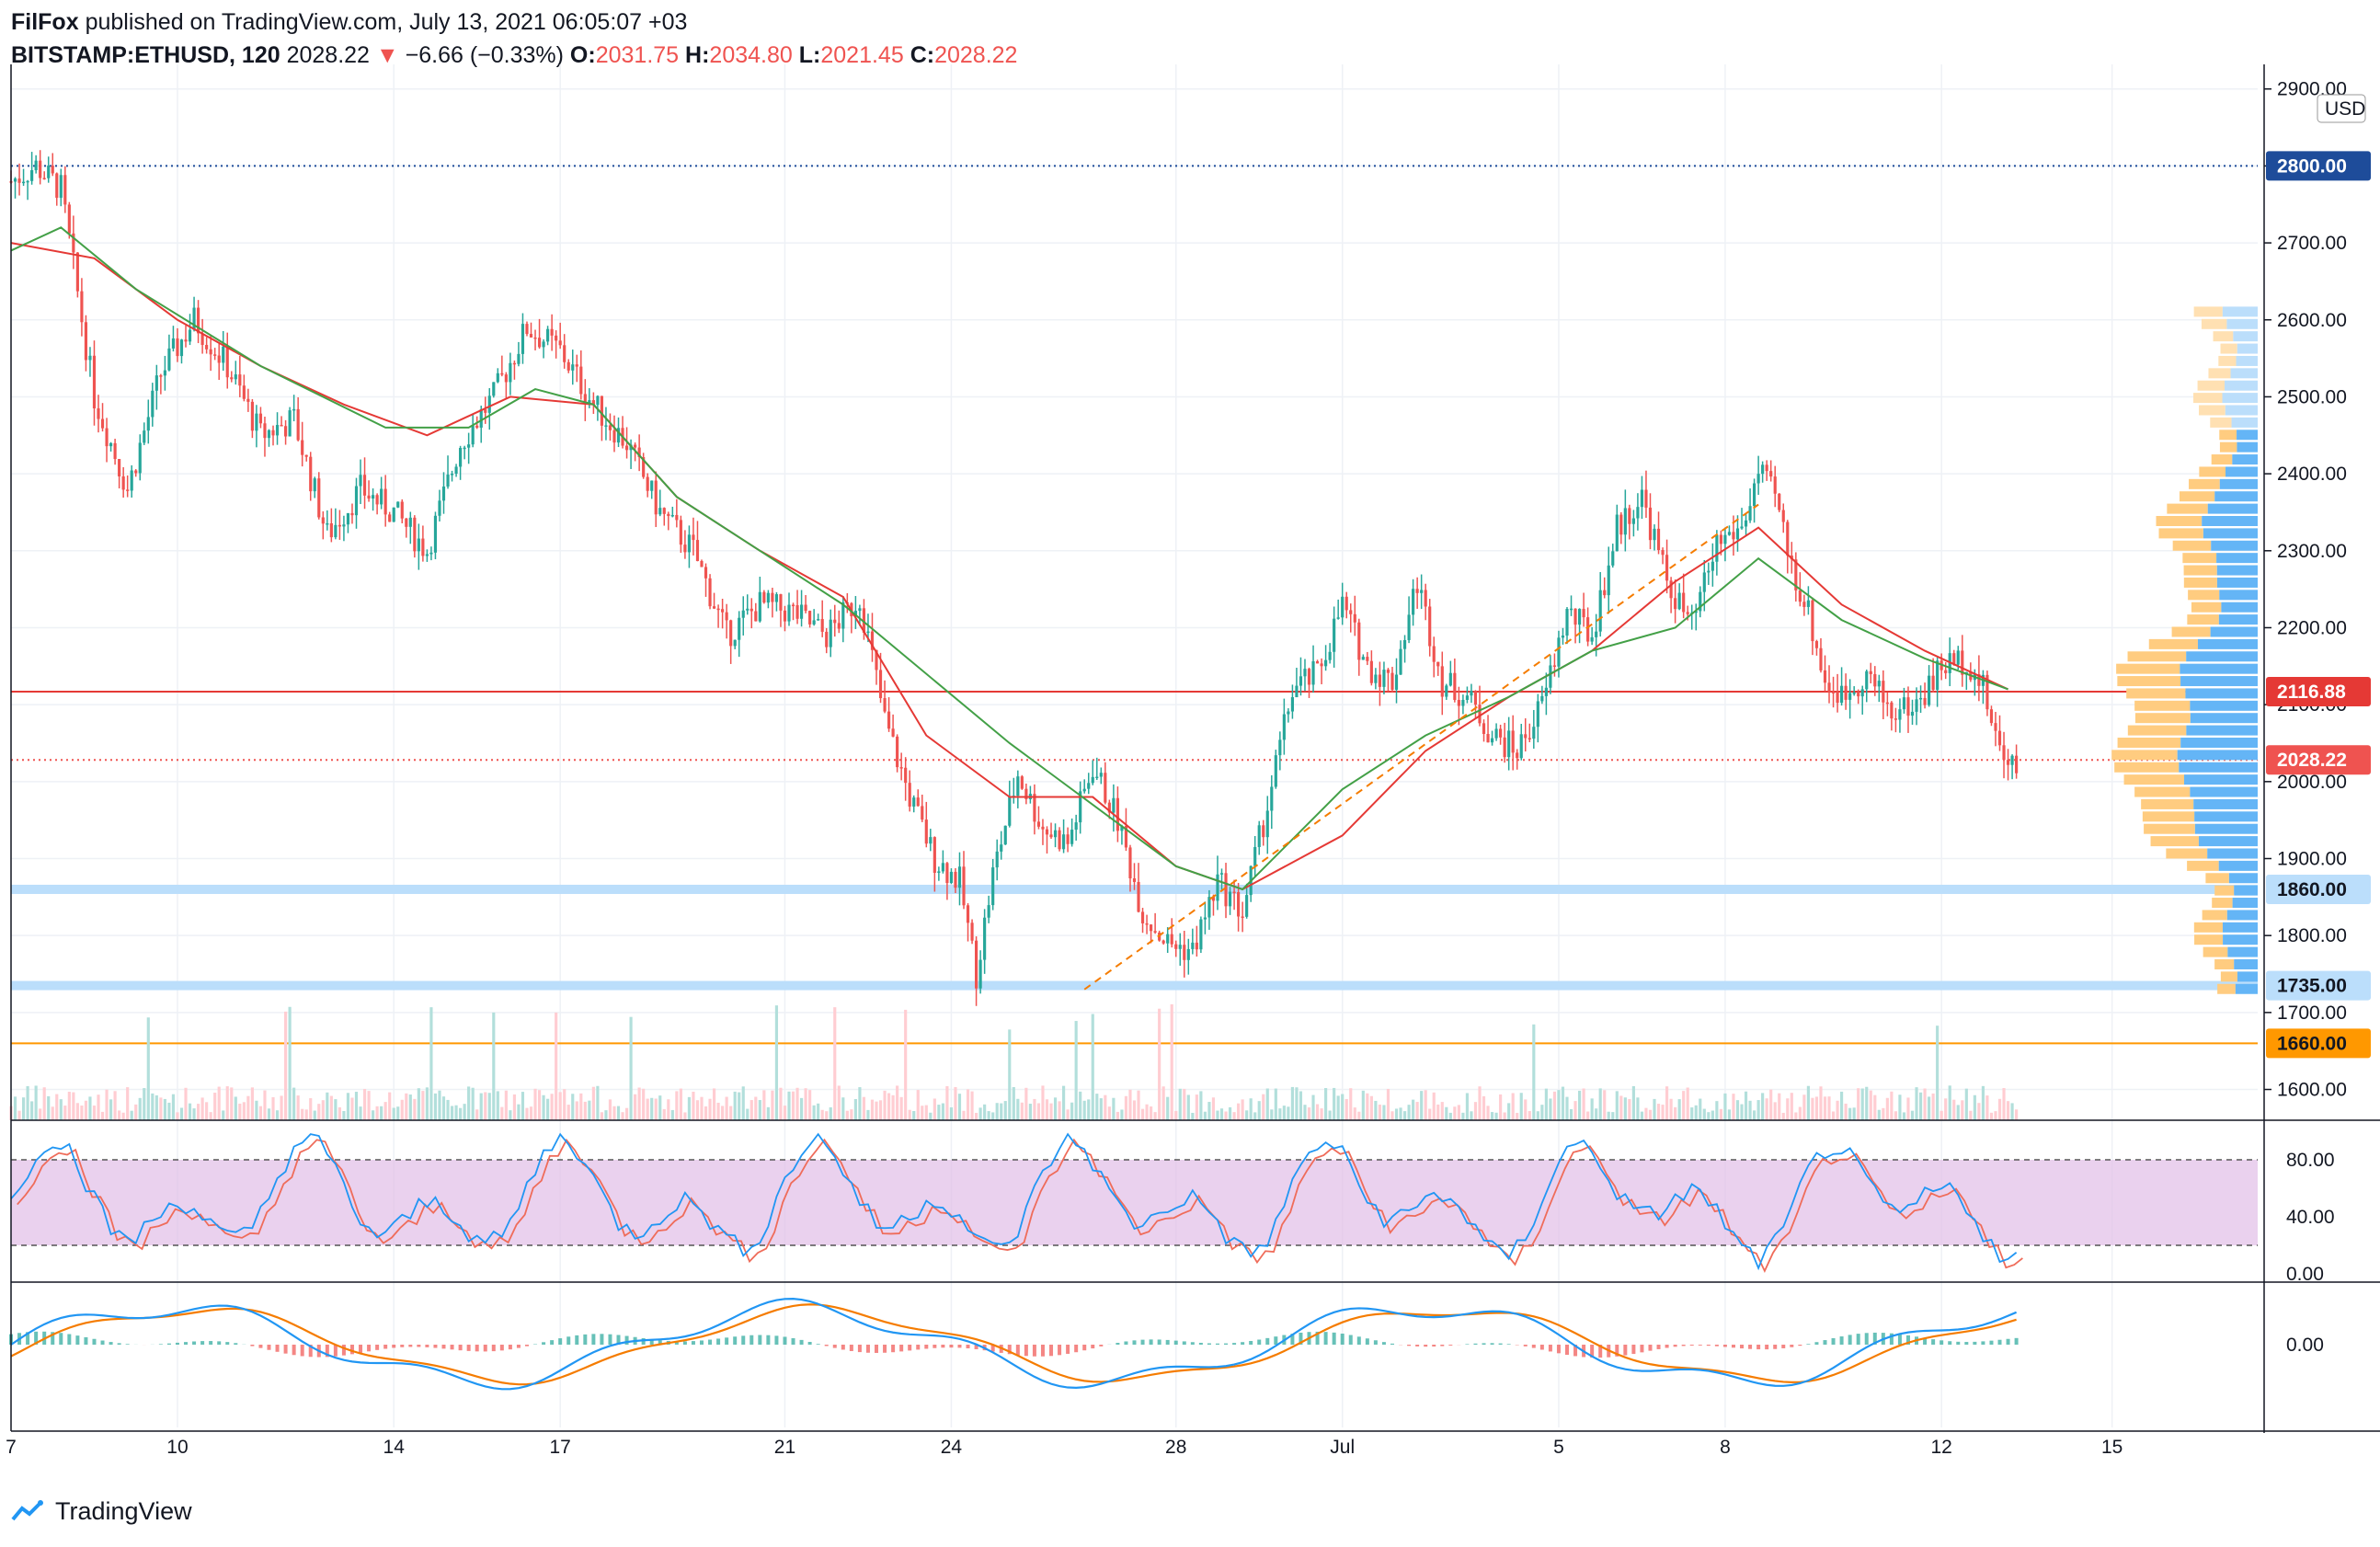 Image resolution: width=2380 pixels, height=1547 pixels. Describe the element at coordinates (2312, 551) in the screenshot. I see `price-tick-label: 2300.00` at that location.